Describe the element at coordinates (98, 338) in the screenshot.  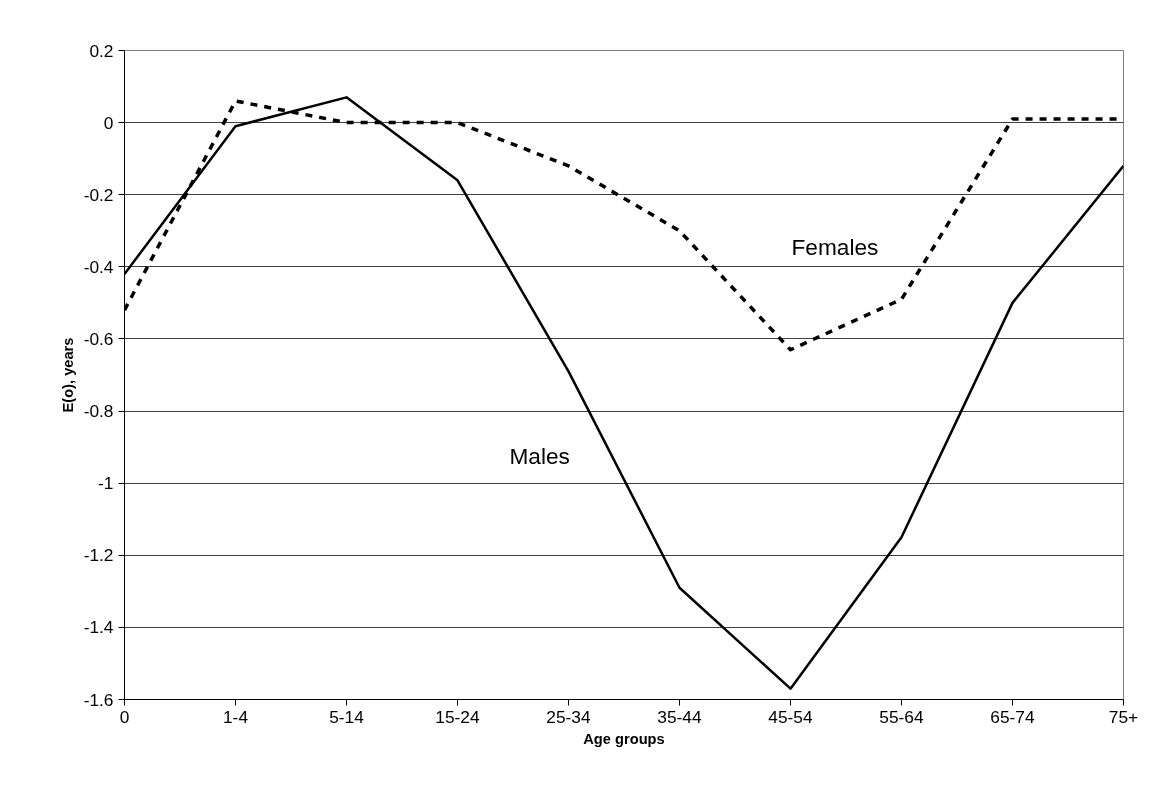
I see `y-tick-label: -0.6` at that location.